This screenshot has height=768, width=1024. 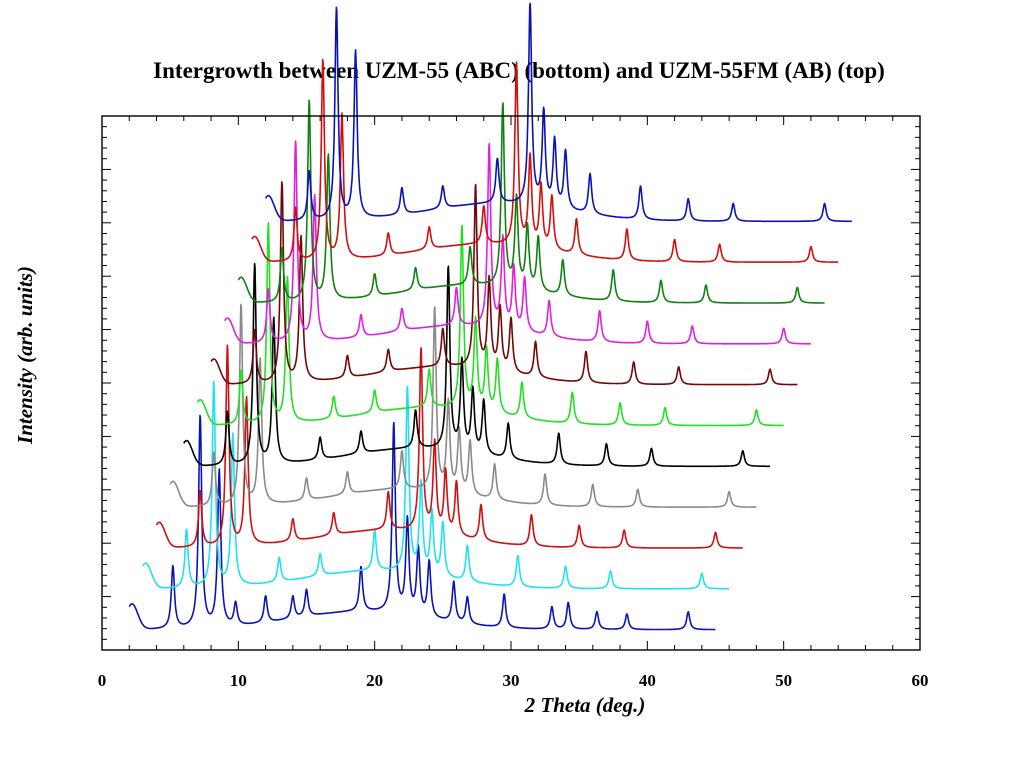 I want to click on x-tick-label-30: 30, so click(x=511, y=680).